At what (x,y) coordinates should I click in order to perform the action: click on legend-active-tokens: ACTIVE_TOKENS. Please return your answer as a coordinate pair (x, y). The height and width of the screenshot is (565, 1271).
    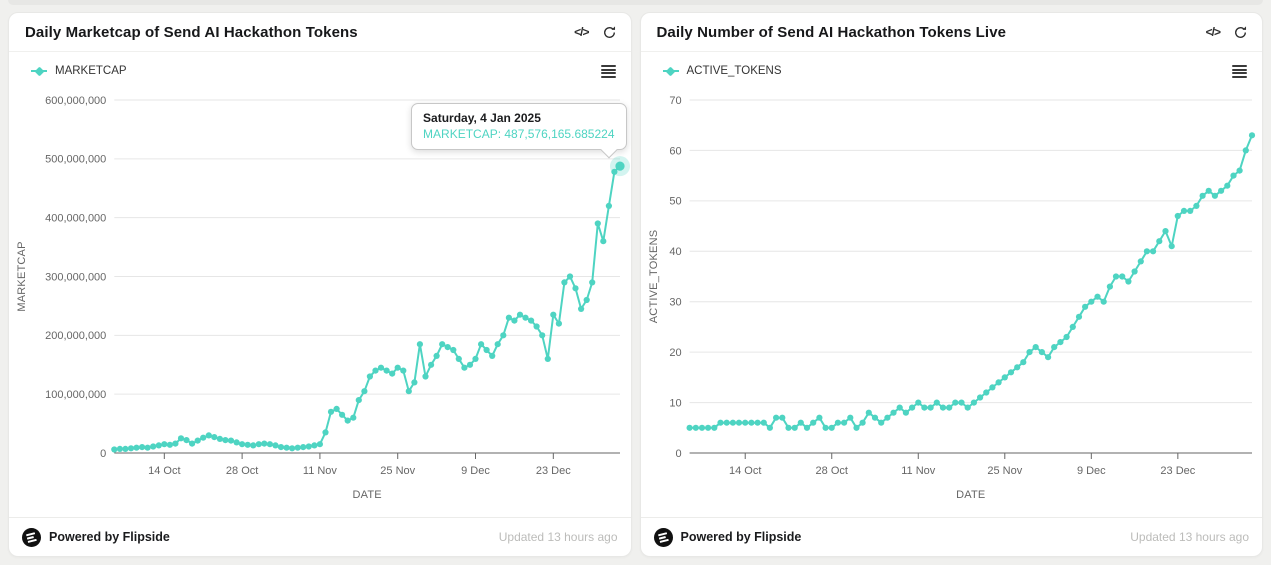
    Looking at the image, I should click on (722, 71).